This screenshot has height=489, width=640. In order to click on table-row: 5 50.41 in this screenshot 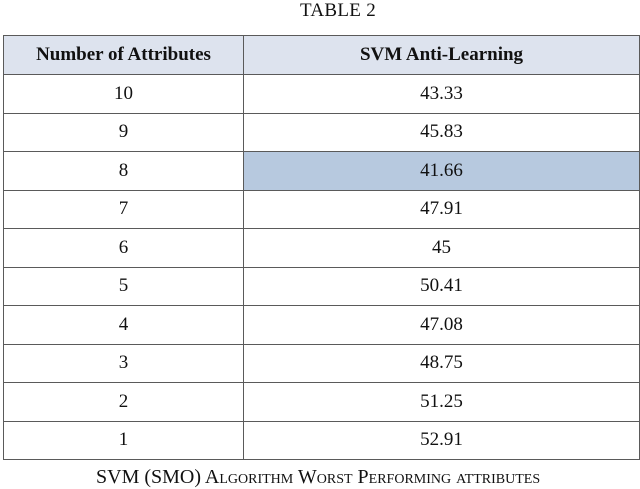, I will do `click(321, 286)`.